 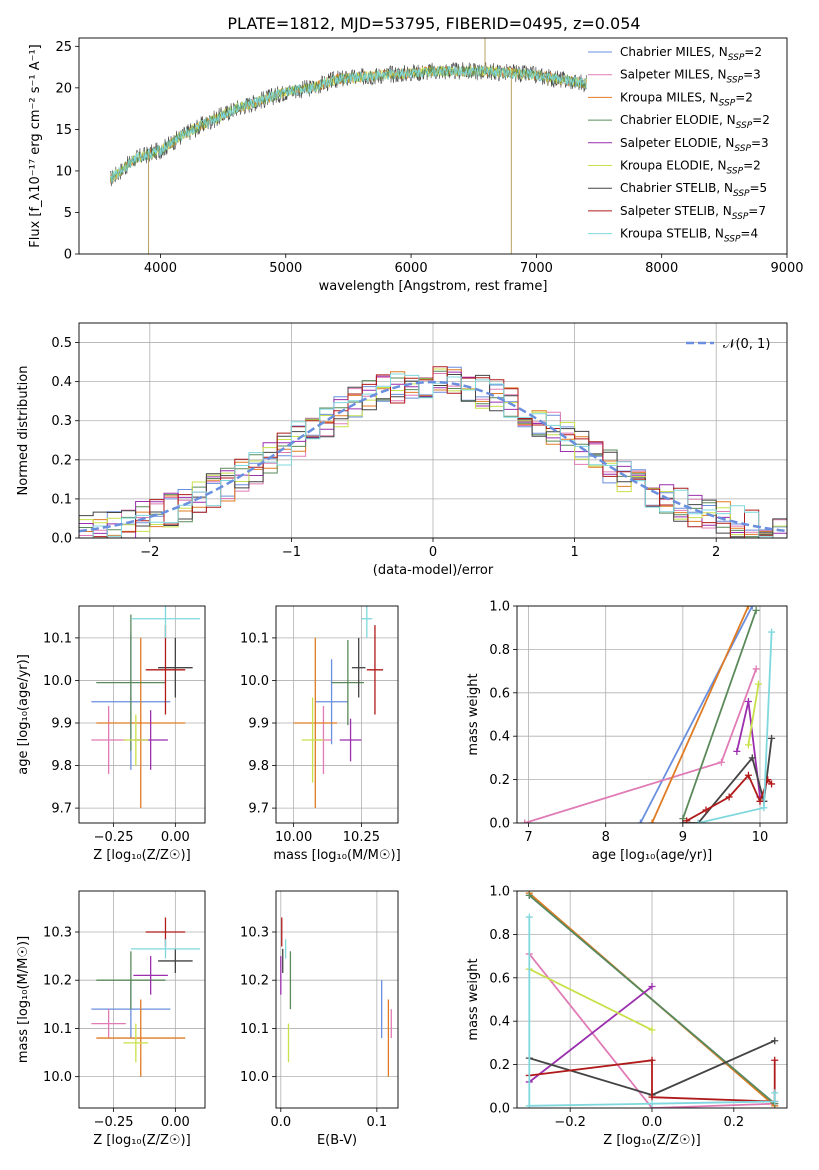 I want to click on x-tick-label: 9000, so click(x=786, y=268).